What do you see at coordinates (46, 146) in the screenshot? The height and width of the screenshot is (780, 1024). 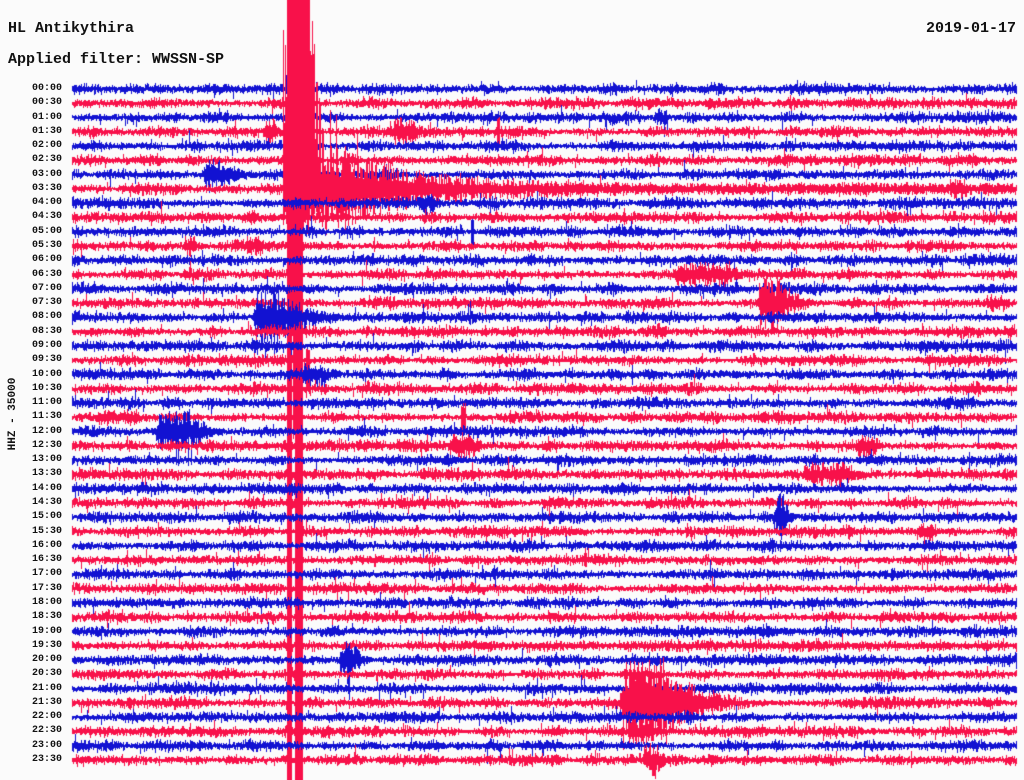 I see `row-time-label: 02:00` at bounding box center [46, 146].